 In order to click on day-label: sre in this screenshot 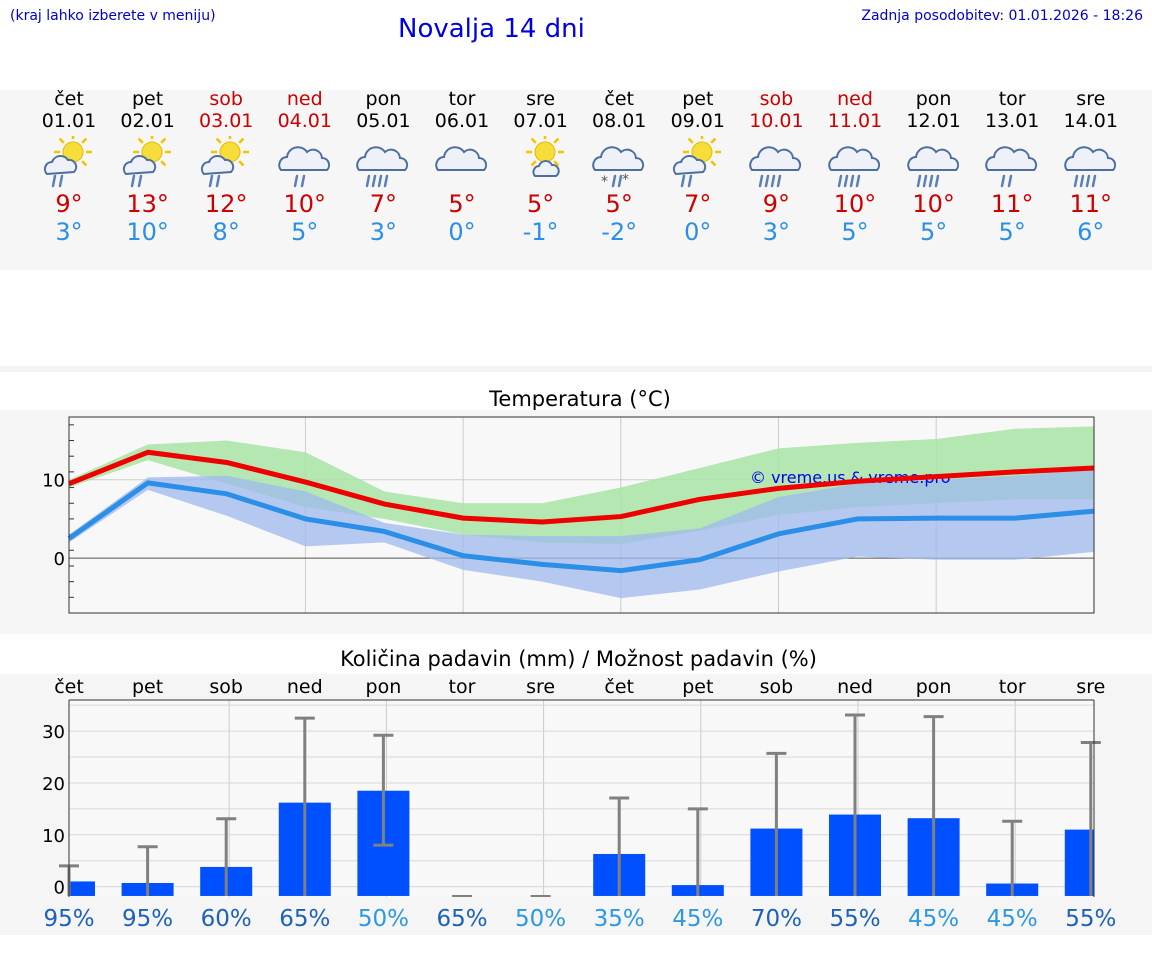, I will do `click(540, 687)`.